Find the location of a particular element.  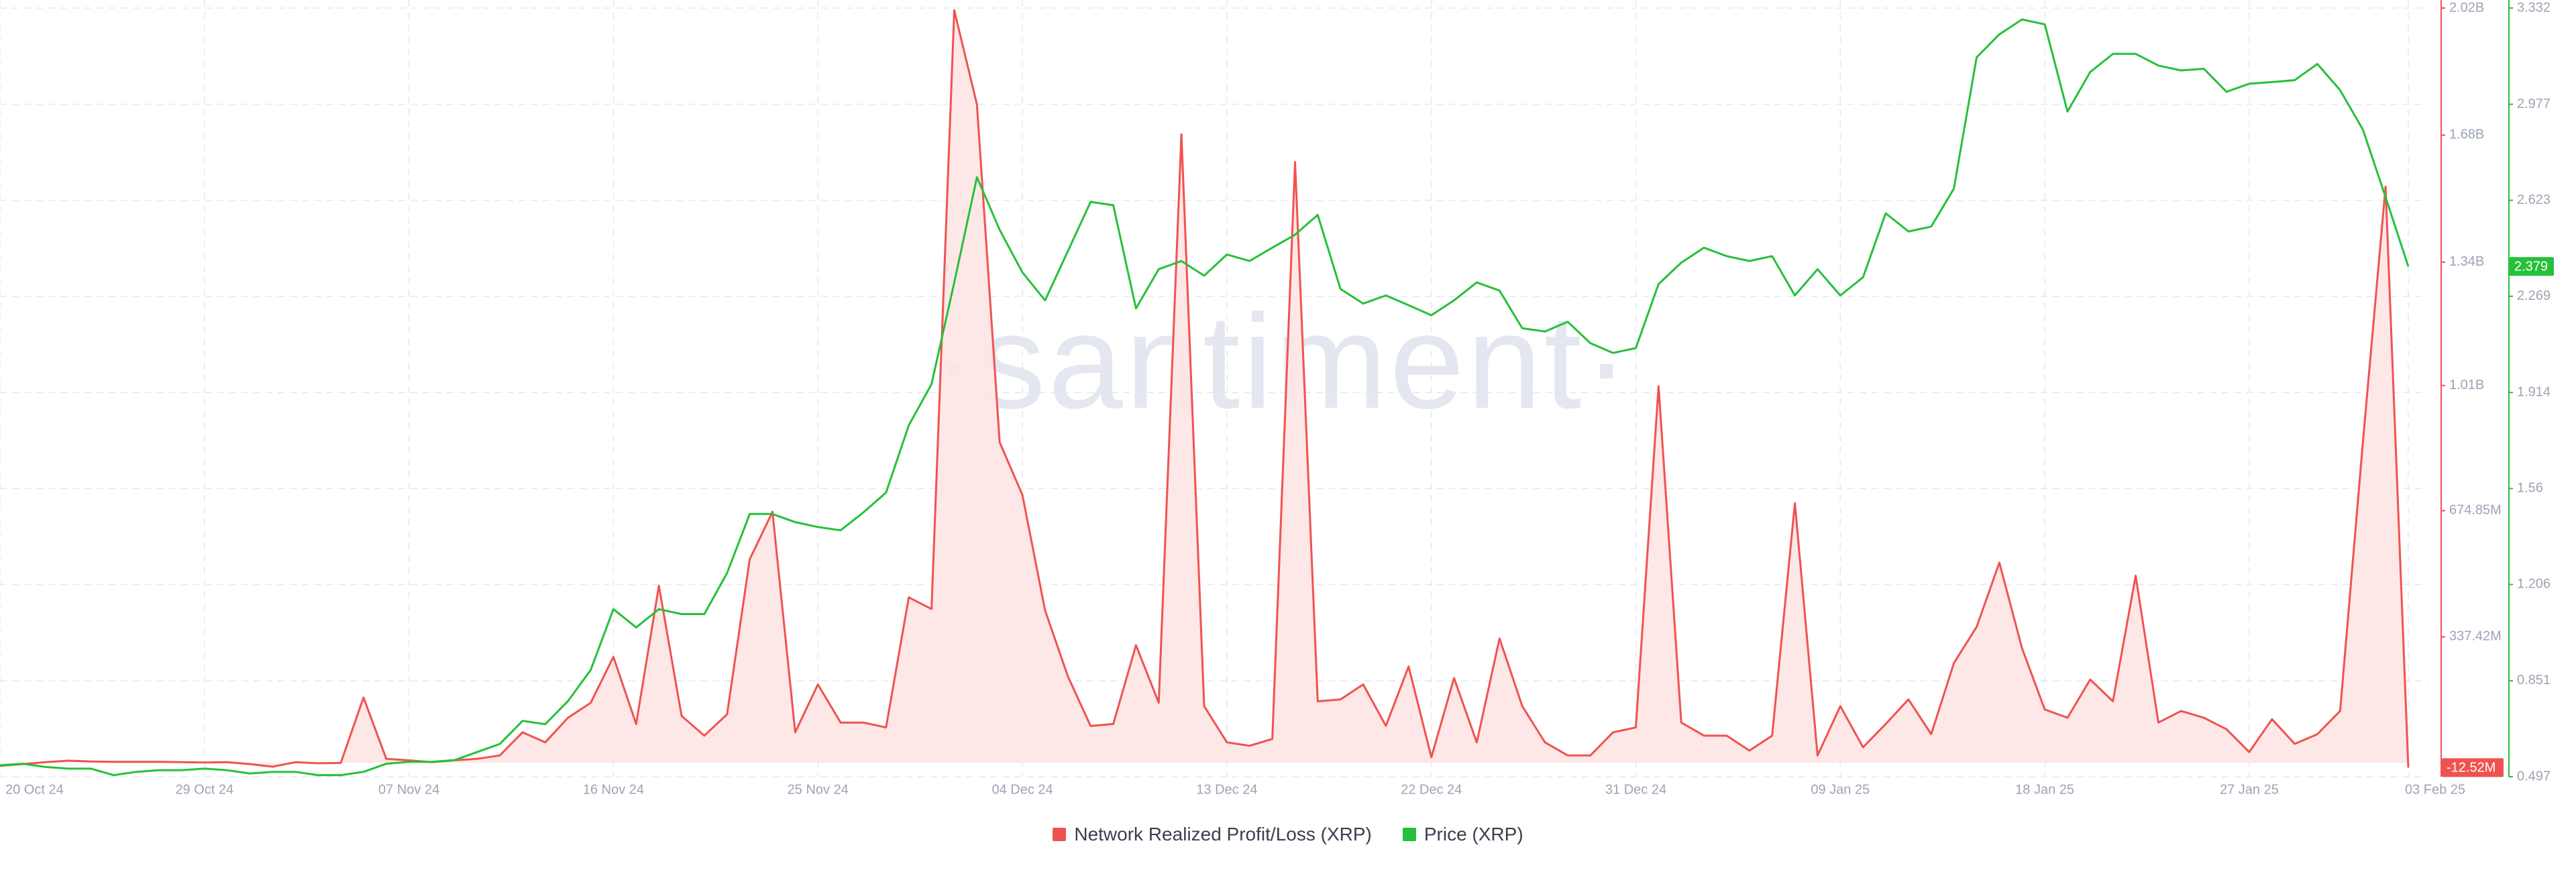

value-label-text: -12.52M is located at coordinates (2471, 768).